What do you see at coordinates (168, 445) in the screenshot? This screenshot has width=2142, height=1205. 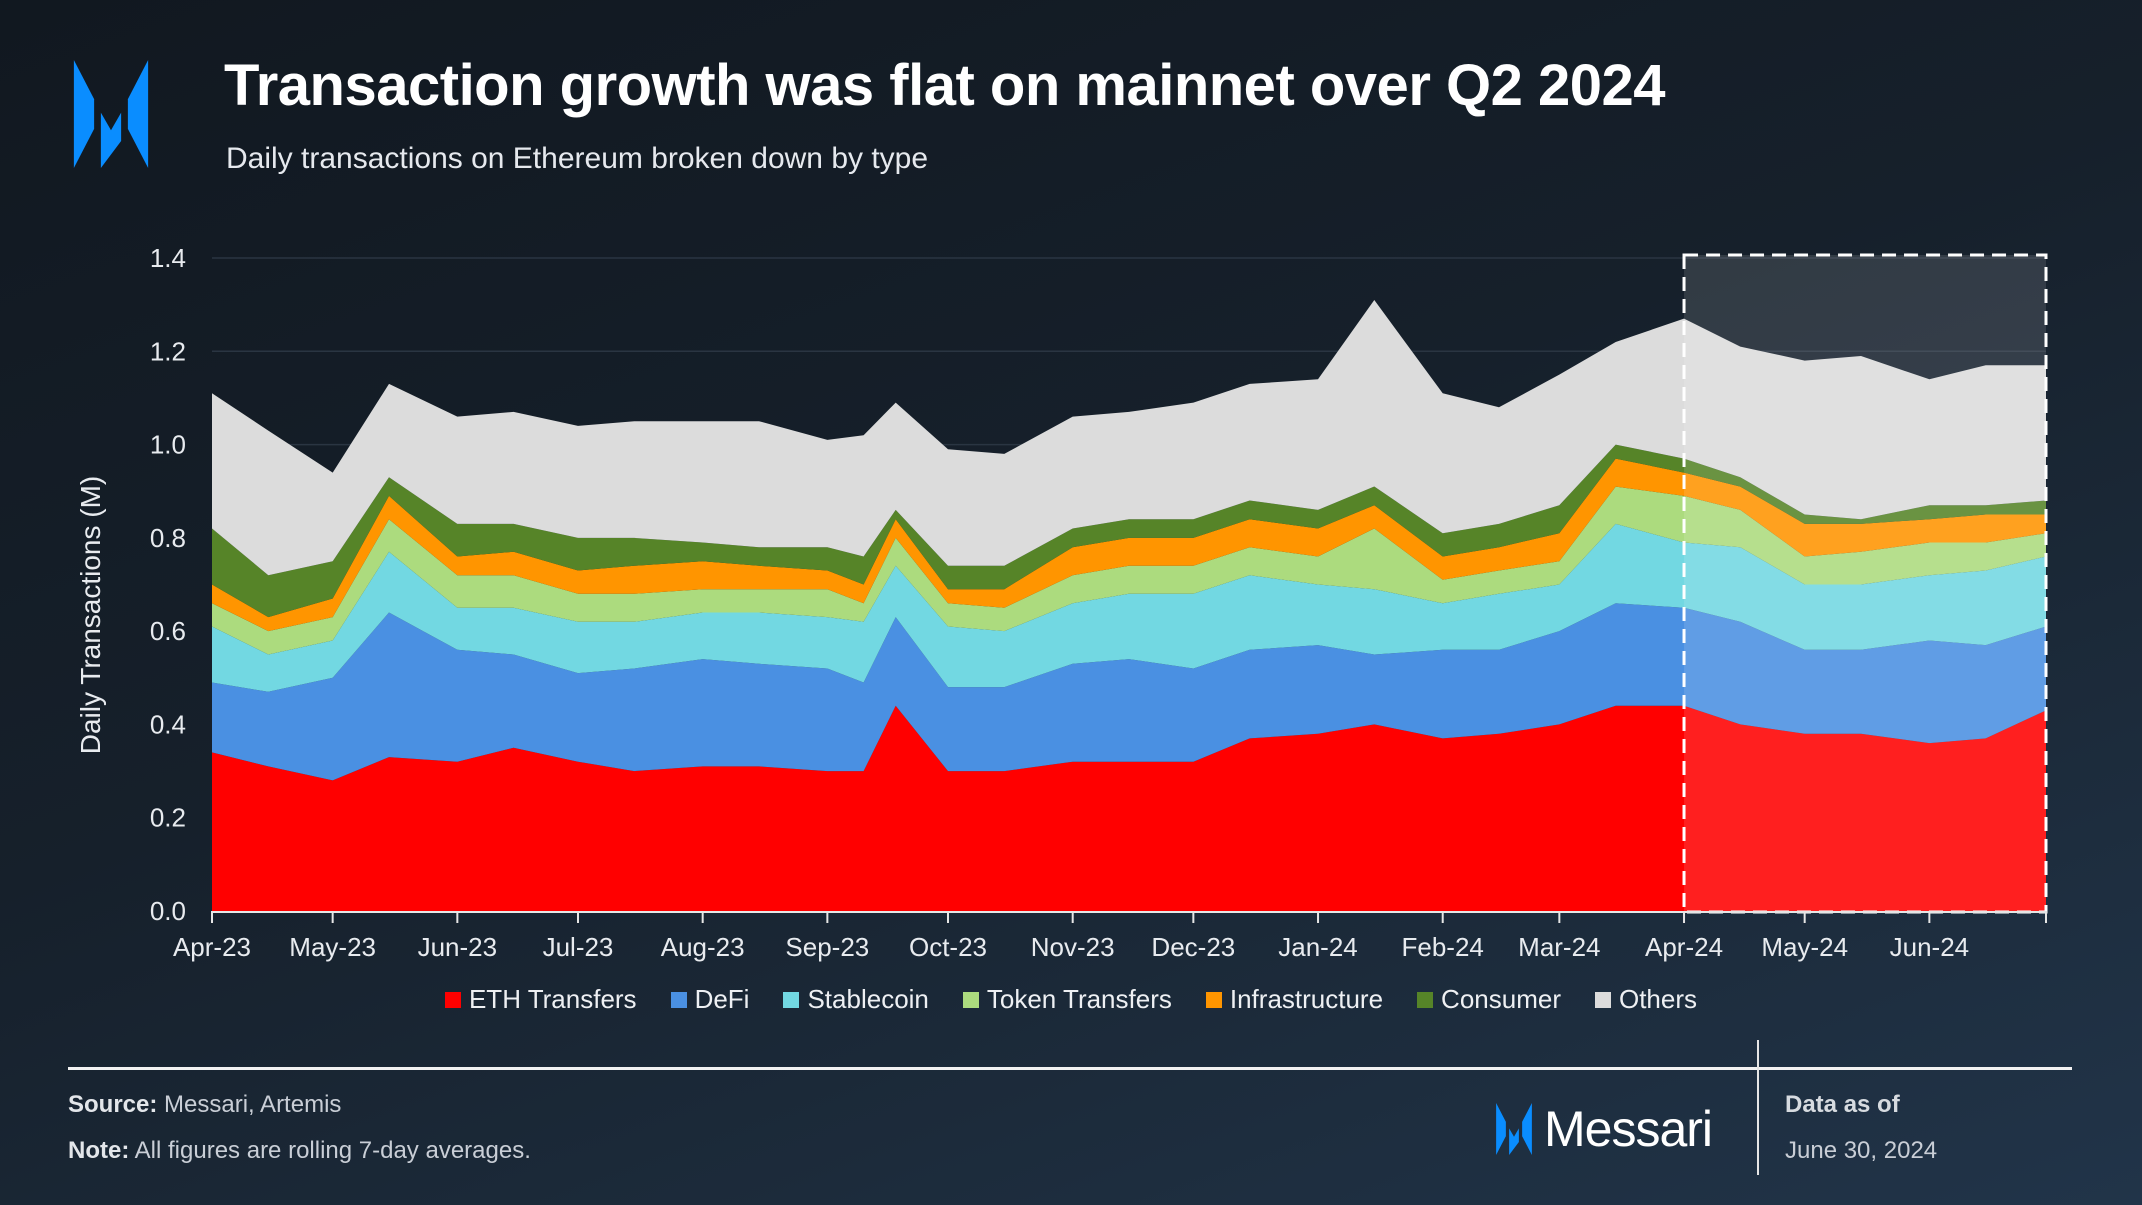 I see `y-tick-label: 1.0` at bounding box center [168, 445].